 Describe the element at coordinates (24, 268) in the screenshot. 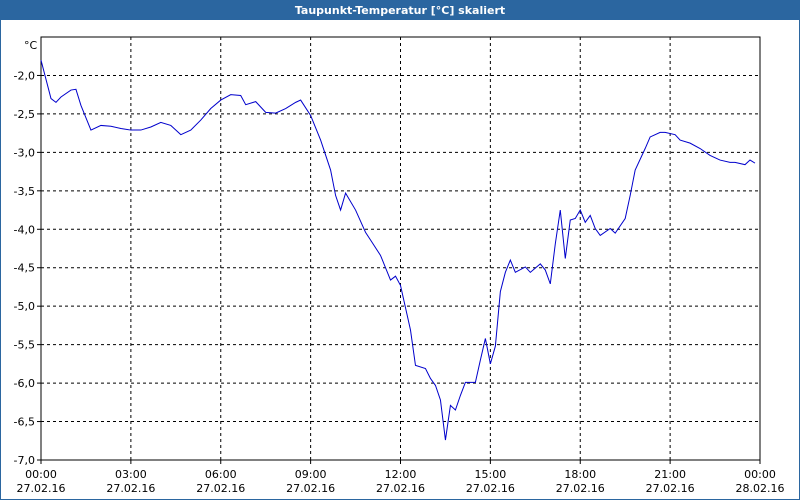

I see `y-tick-label: -4,5` at that location.